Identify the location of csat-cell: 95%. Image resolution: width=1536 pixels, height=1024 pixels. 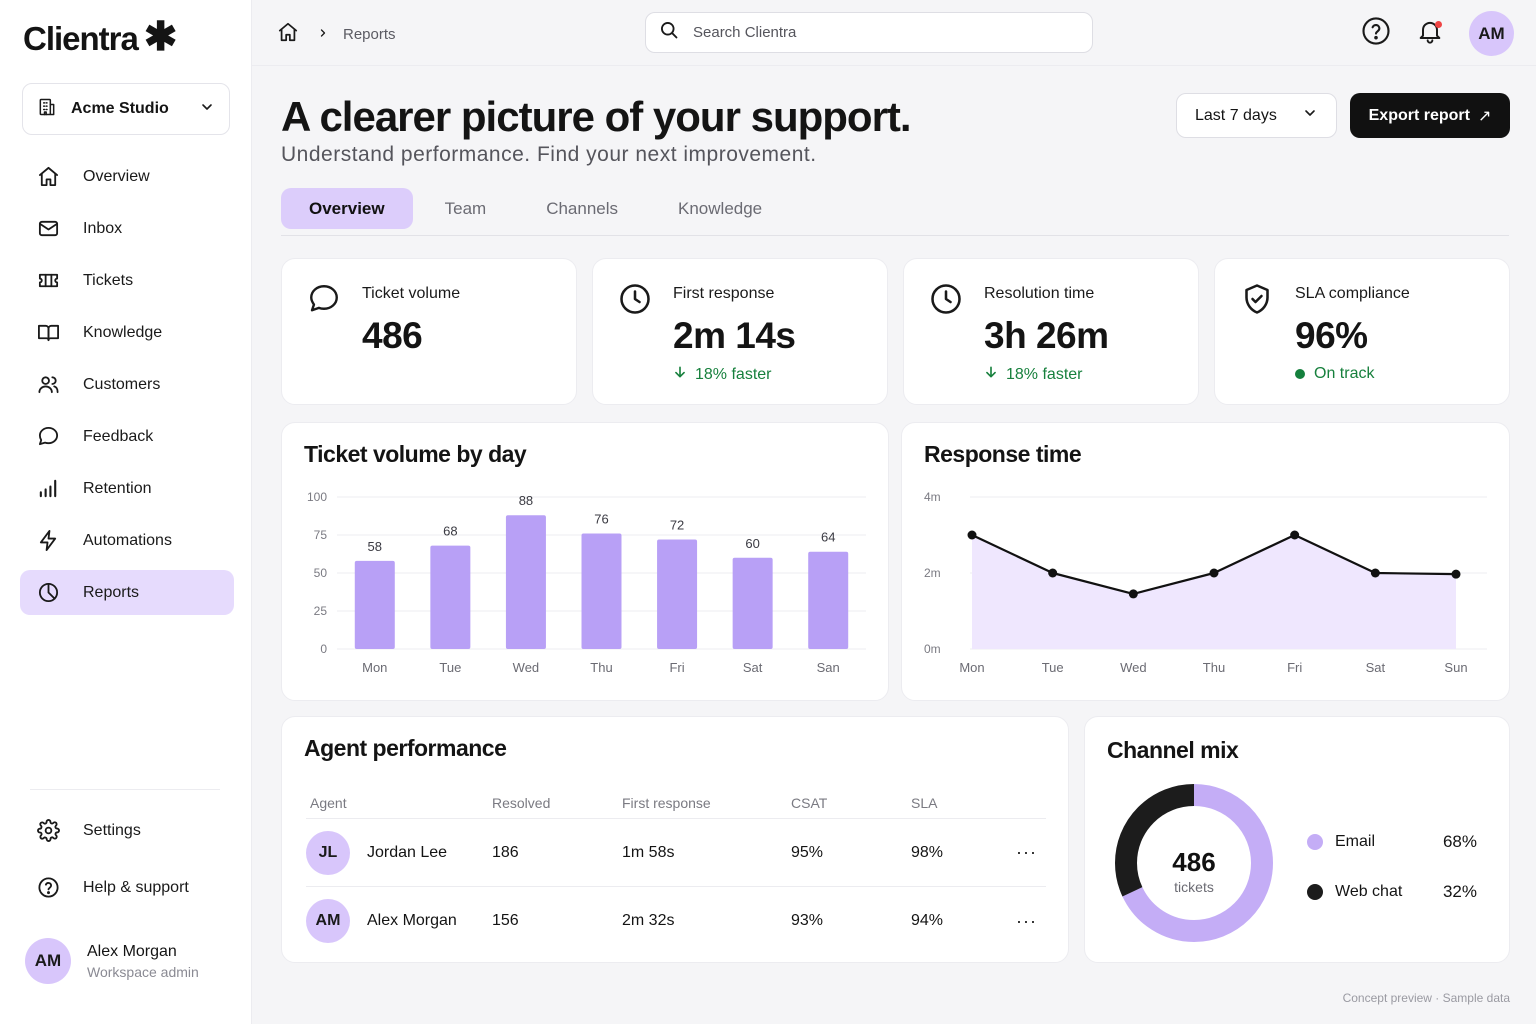
(807, 852).